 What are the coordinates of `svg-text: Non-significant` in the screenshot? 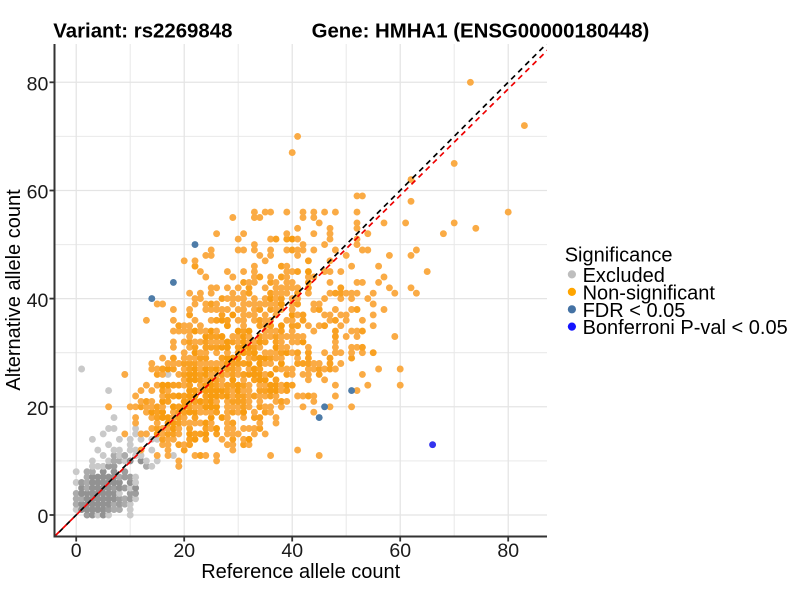 It's located at (649, 293).